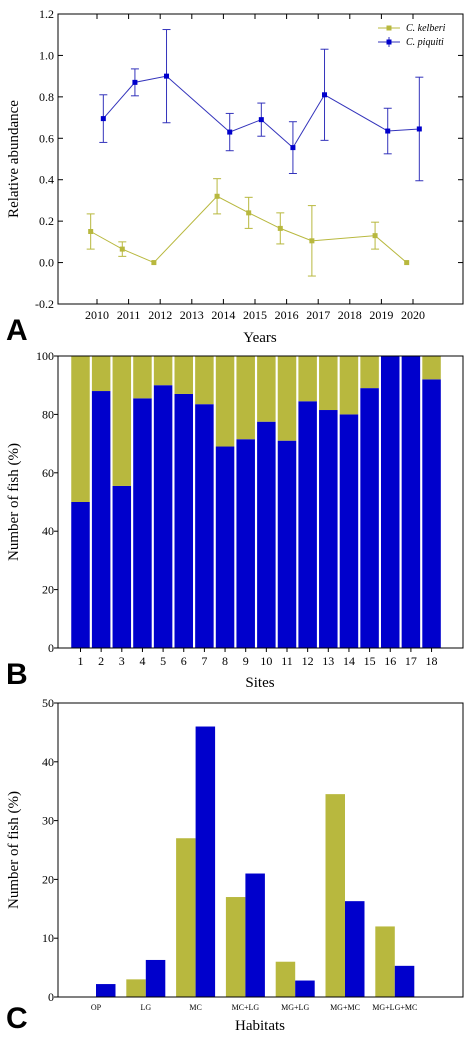 This screenshot has height=1042, width=474. What do you see at coordinates (48, 762) in the screenshot?
I see `y-tick-label: 40` at bounding box center [48, 762].